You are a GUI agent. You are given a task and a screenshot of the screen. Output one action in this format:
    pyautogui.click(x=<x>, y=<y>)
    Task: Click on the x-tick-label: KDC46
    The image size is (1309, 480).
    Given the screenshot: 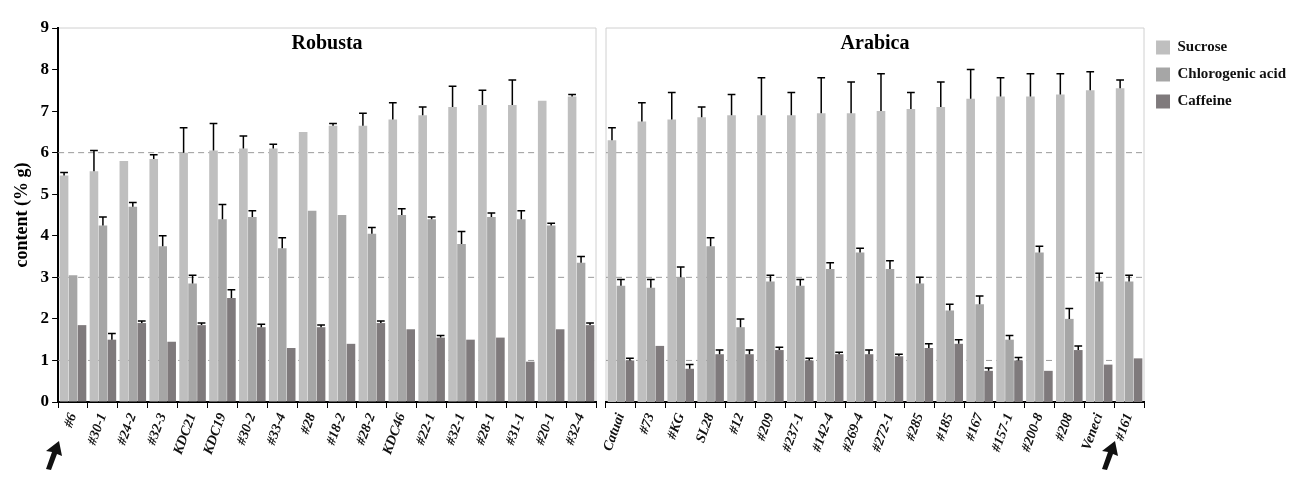 What is the action you would take?
    pyautogui.click(x=393, y=434)
    